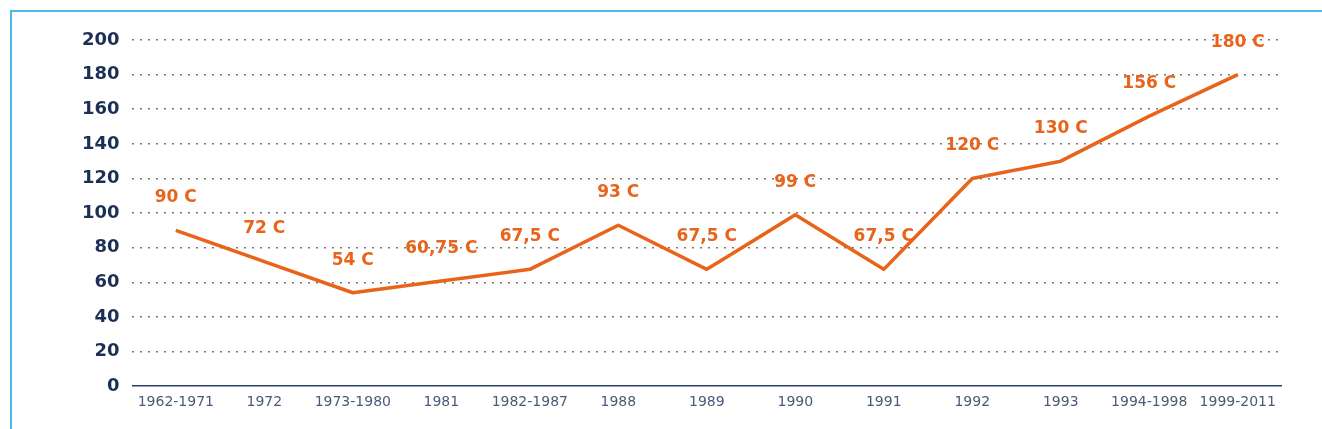  I want to click on y-tick-label: 180, so click(101, 73).